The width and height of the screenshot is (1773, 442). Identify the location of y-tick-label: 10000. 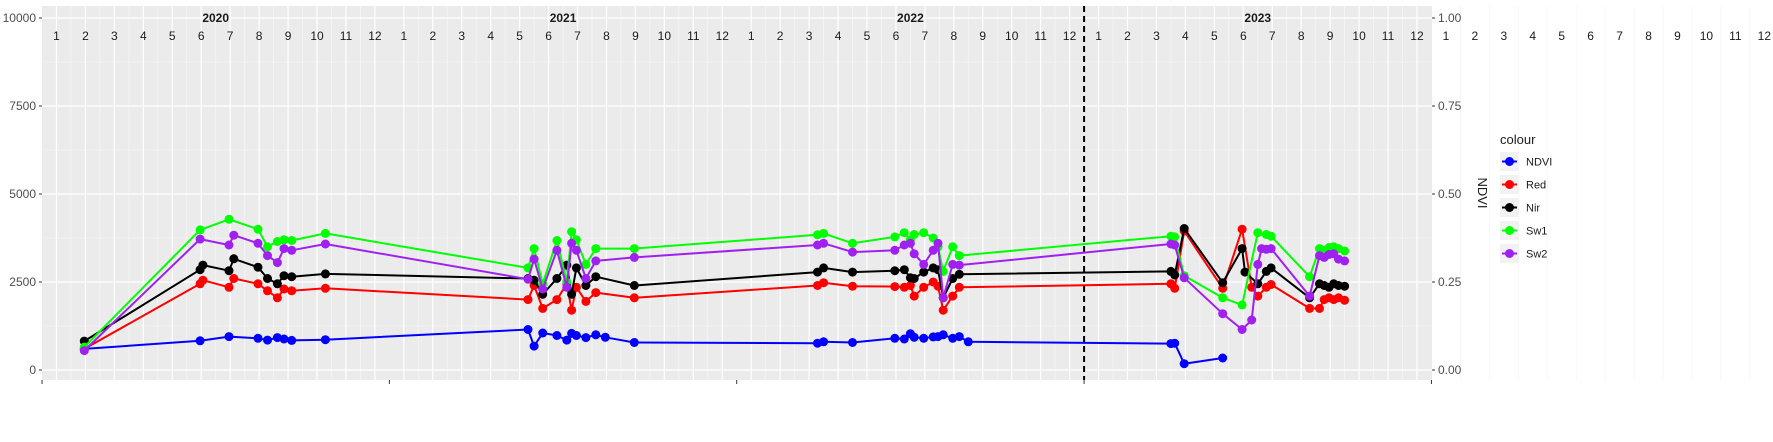
(20, 18).